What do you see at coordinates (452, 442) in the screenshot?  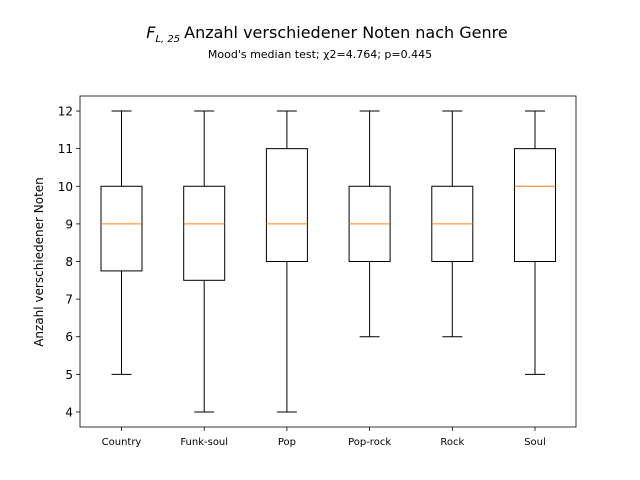 I see `x-tick-label: Rock` at bounding box center [452, 442].